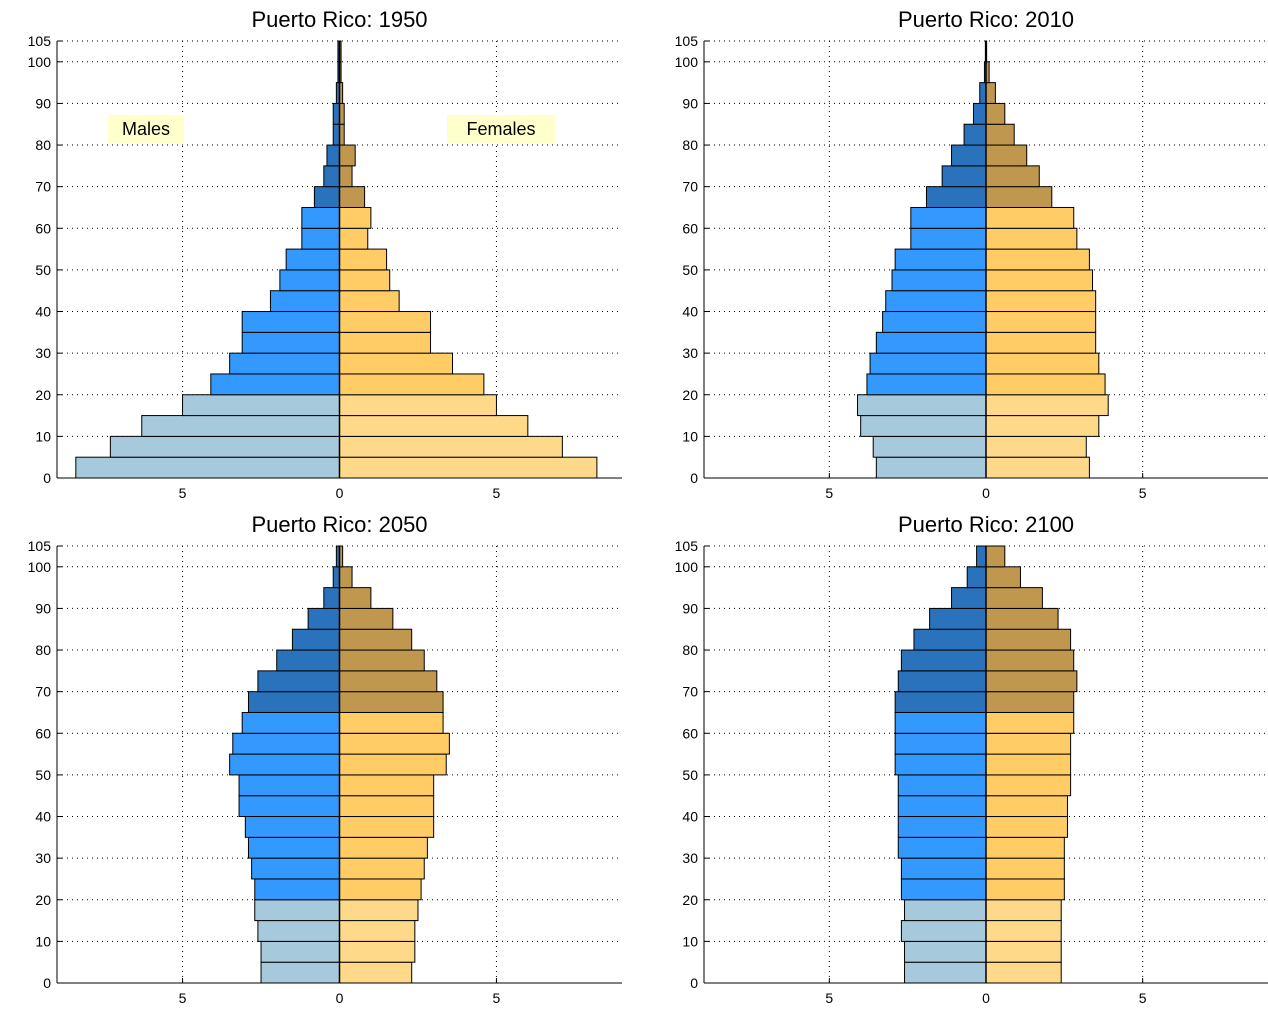 The width and height of the screenshot is (1268, 1014). Describe the element at coordinates (500, 129) in the screenshot. I see `females-label: Females` at that location.